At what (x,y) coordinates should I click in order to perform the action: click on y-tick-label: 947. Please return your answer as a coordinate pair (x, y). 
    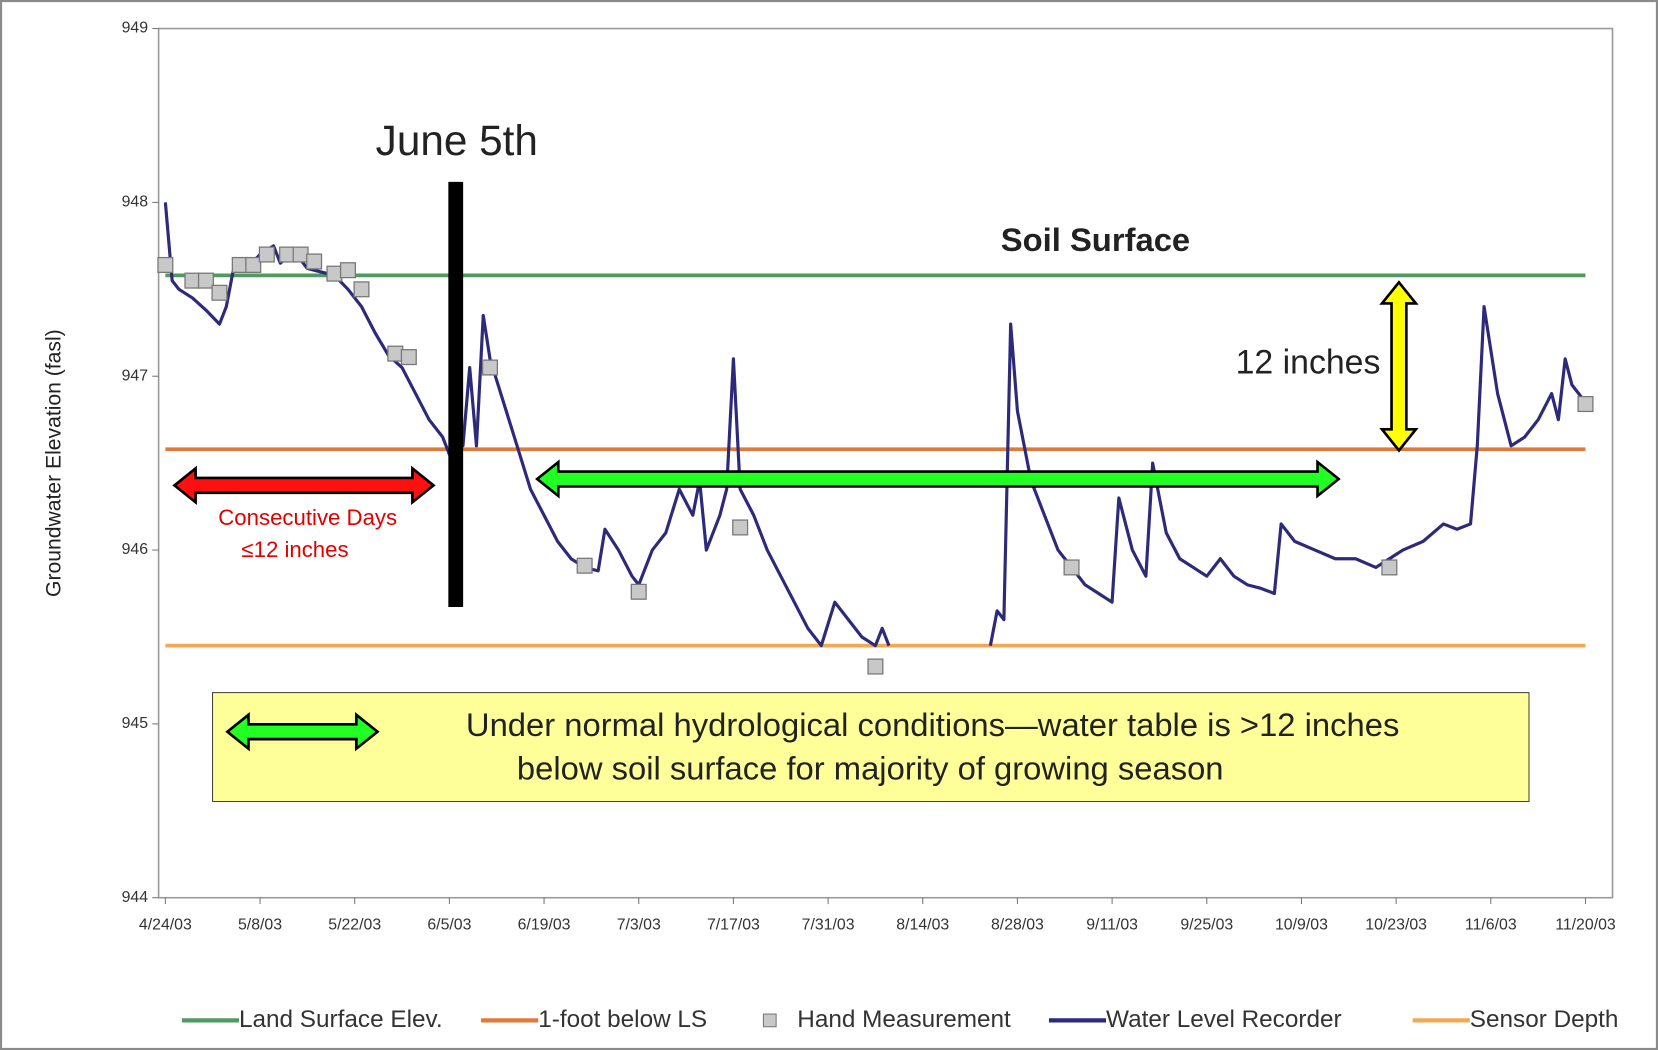
    Looking at the image, I should click on (135, 375).